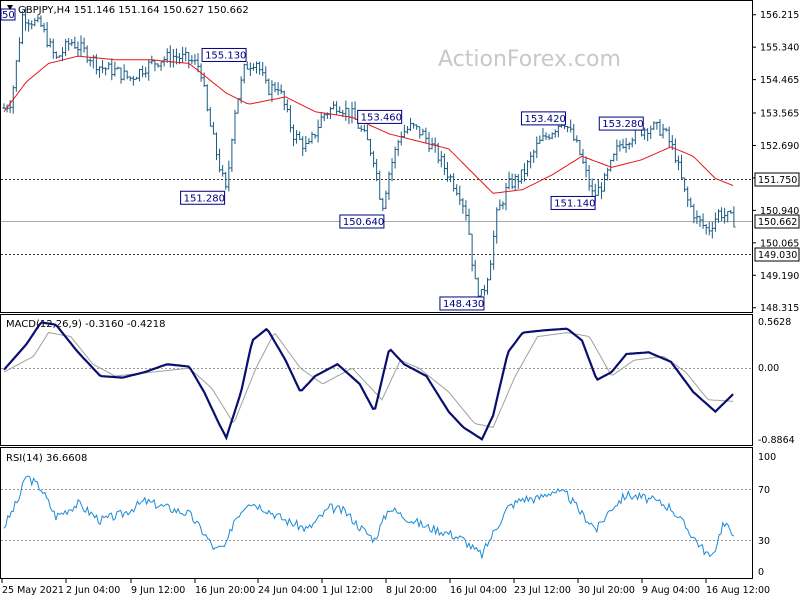 The image size is (800, 600). What do you see at coordinates (93, 590) in the screenshot?
I see `time-tick-label: 2 Jun 04:00` at bounding box center [93, 590].